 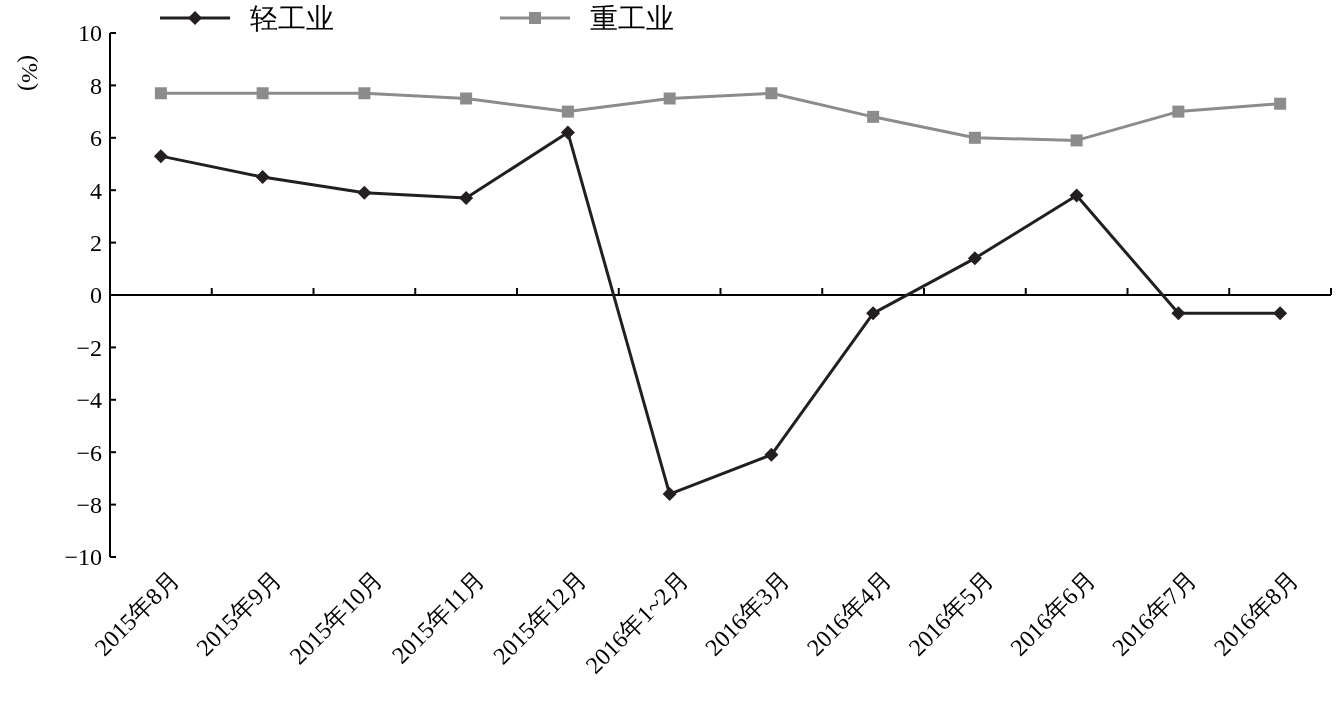 I want to click on y-tick-label: 2, so click(x=96, y=243).